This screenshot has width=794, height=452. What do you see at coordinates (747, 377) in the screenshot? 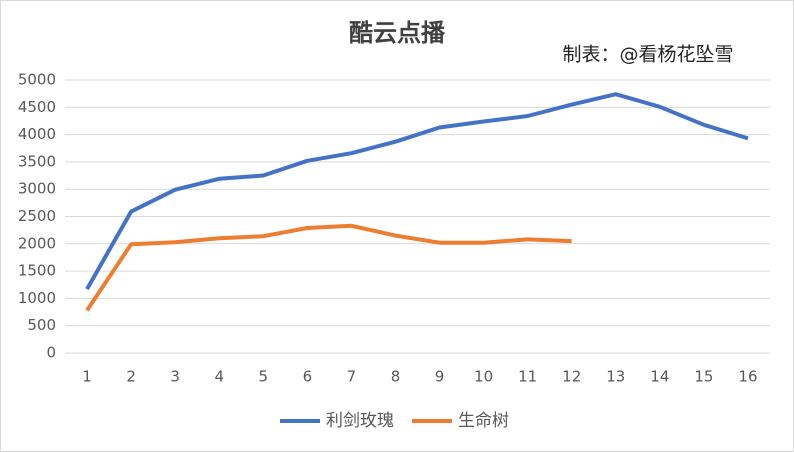
I see `x-tick-label: 16` at bounding box center [747, 377].